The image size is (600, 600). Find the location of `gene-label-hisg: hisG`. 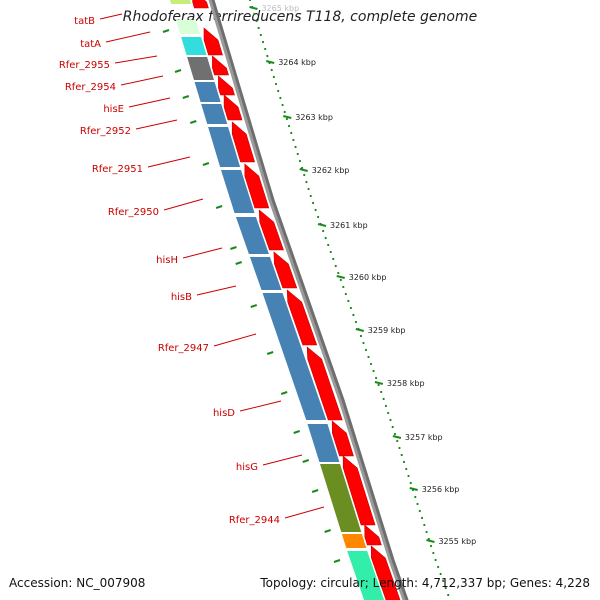

gene-label-hisg: hisG is located at coordinates (247, 467).